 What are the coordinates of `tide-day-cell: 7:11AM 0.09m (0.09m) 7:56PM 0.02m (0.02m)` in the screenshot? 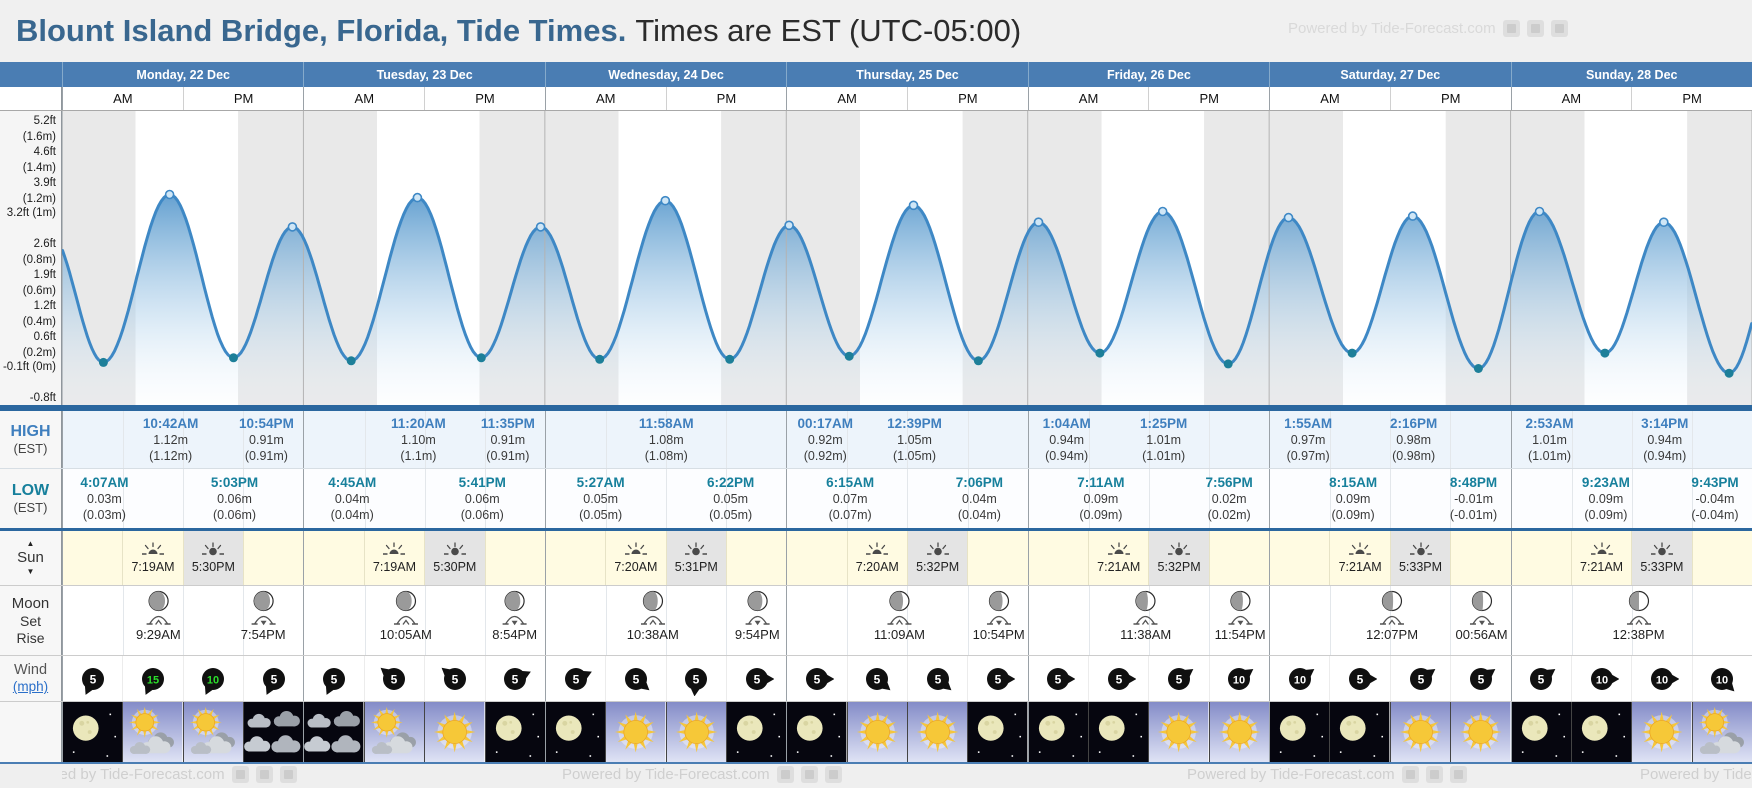 It's located at (1148, 498).